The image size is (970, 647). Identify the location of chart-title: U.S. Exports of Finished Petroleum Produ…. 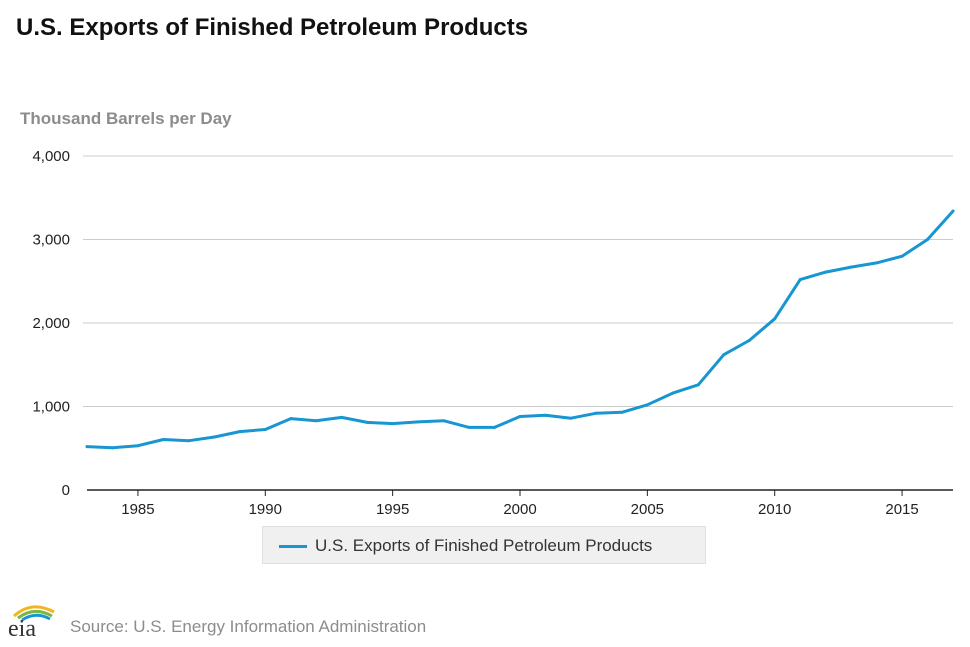
(272, 27).